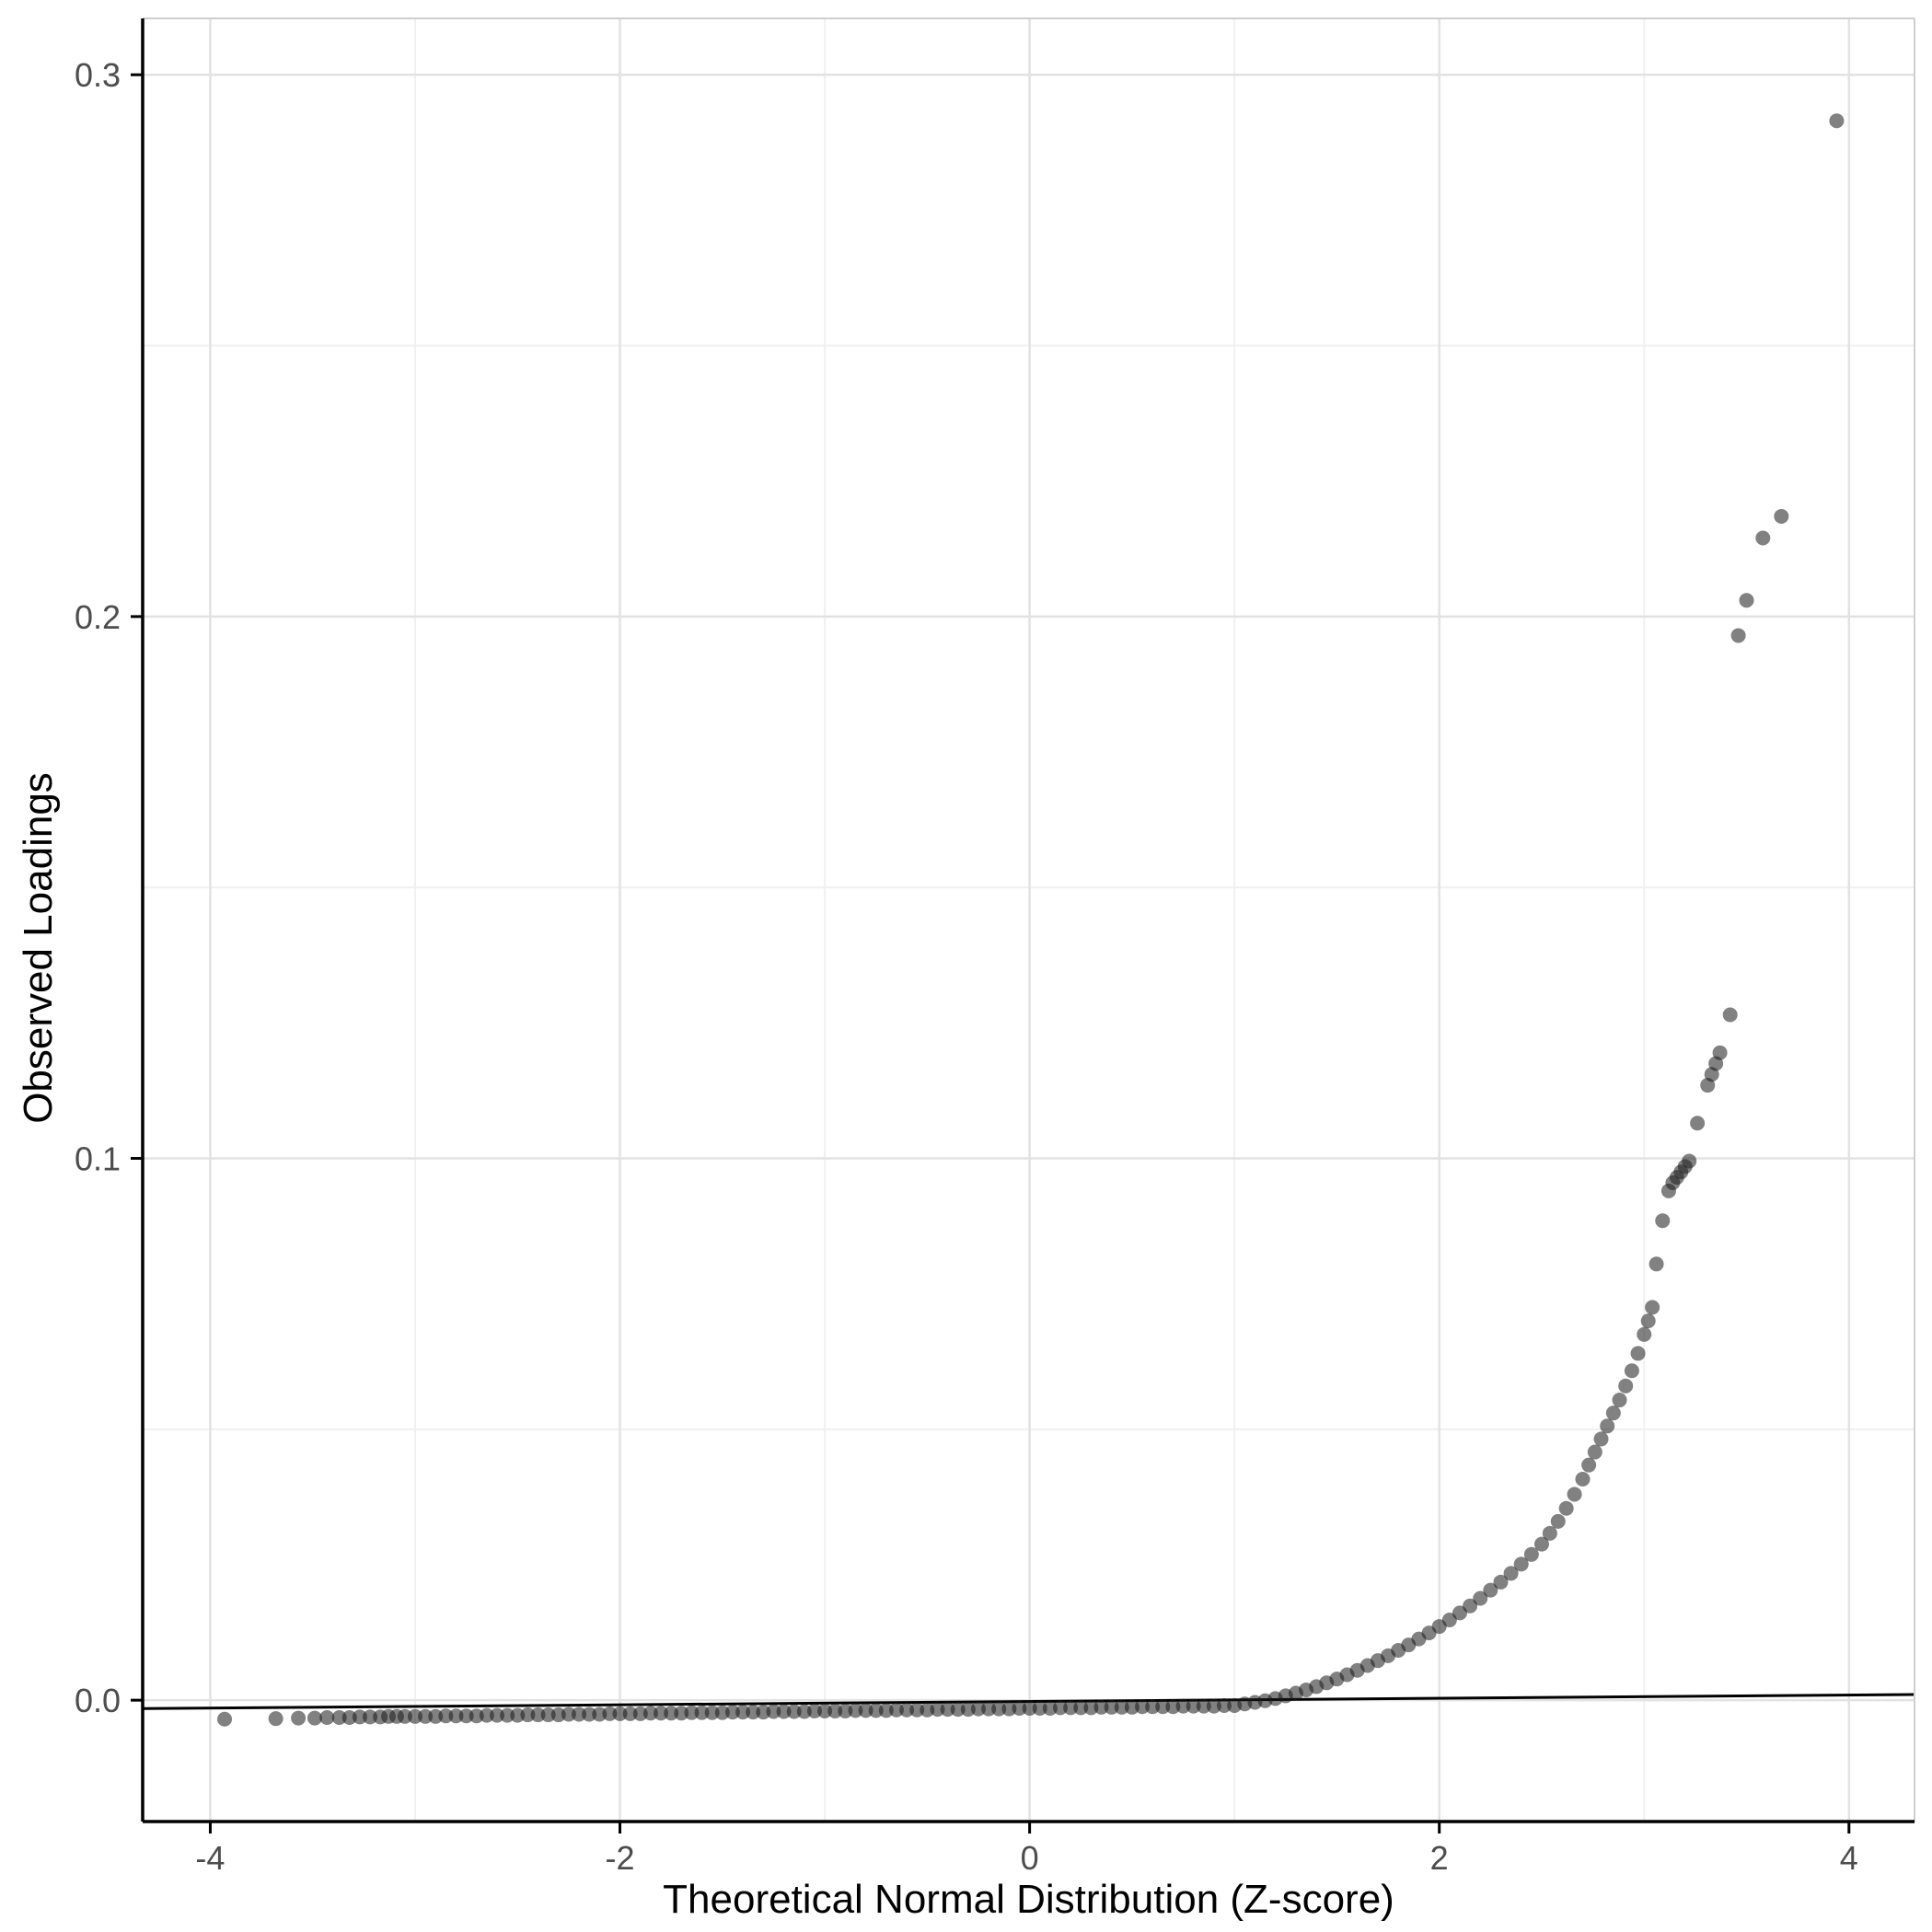 This screenshot has height=1932, width=1932. I want to click on y-tick-label: 0.3, so click(98, 75).